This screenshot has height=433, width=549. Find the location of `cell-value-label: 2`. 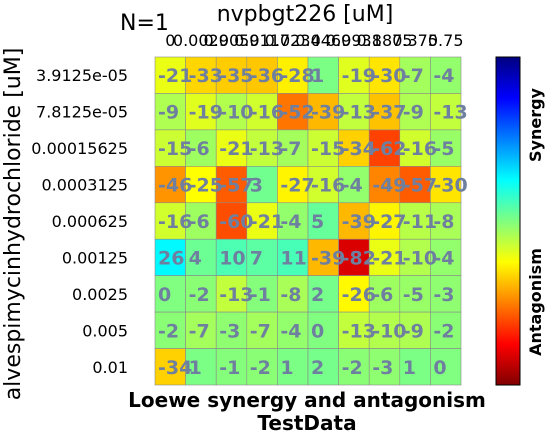

cell-value-label: 2 is located at coordinates (317, 295).